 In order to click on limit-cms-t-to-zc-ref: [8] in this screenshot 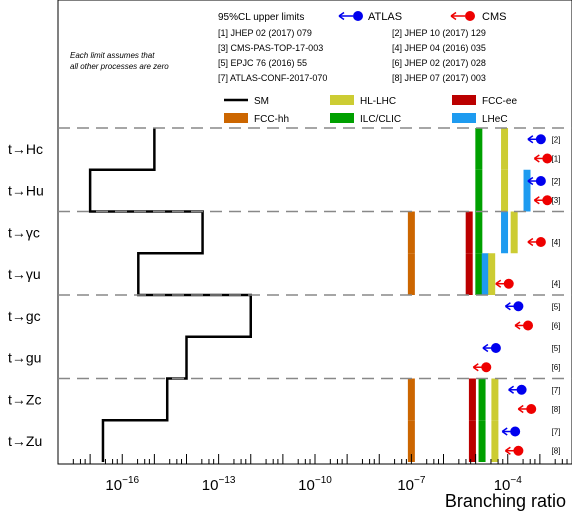, I will do `click(556, 409)`.